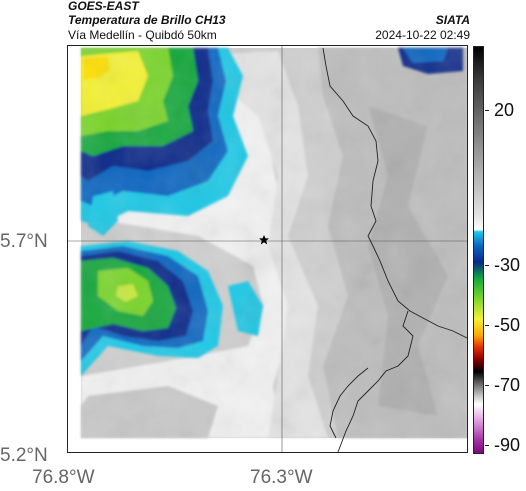 This screenshot has height=491, width=526. I want to click on organization-label: SIATA, so click(452, 20).